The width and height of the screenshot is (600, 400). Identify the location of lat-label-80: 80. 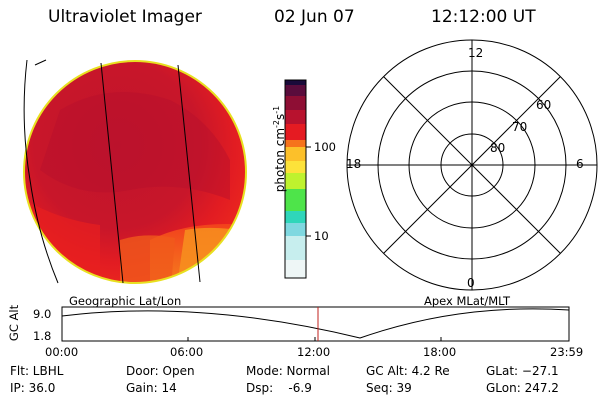
(498, 148).